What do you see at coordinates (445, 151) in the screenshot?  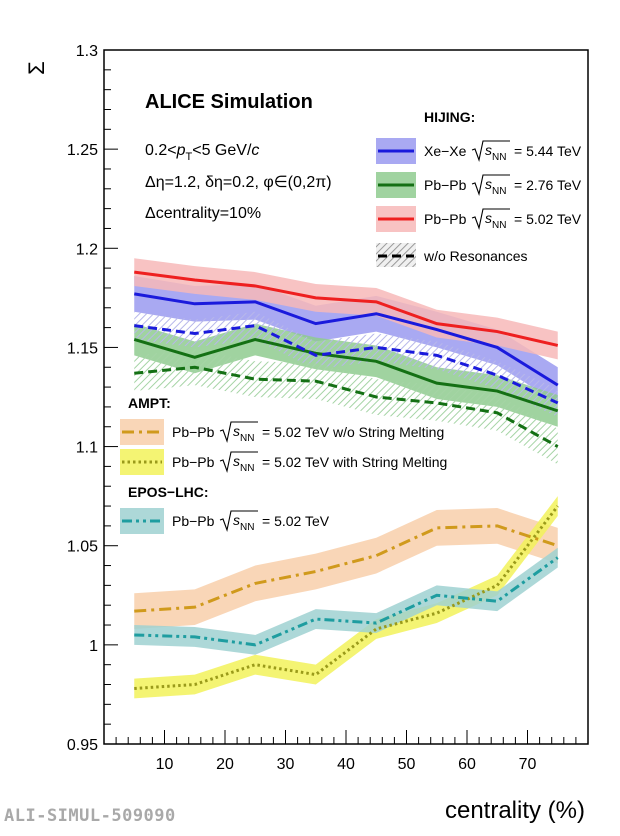 I see `legend-label: Xe−Xe` at bounding box center [445, 151].